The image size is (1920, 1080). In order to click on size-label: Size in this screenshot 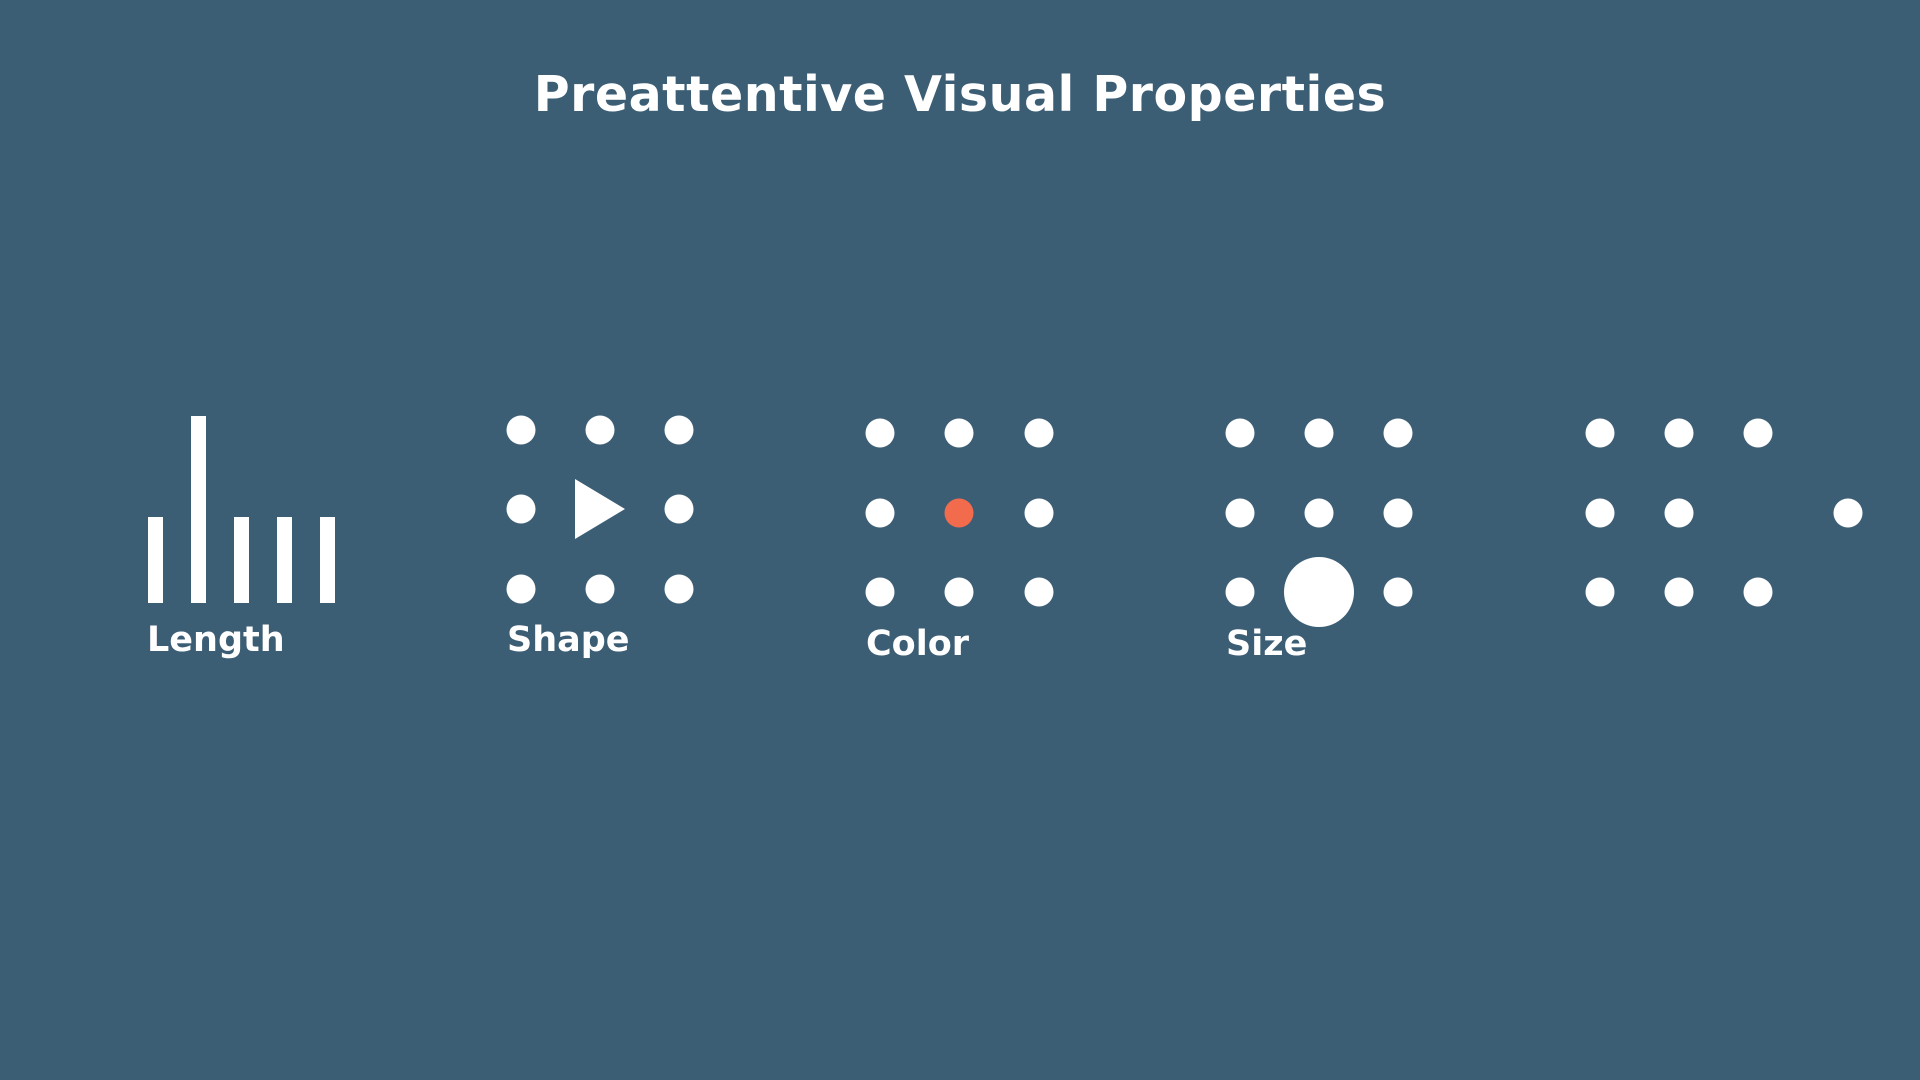, I will do `click(1267, 644)`.